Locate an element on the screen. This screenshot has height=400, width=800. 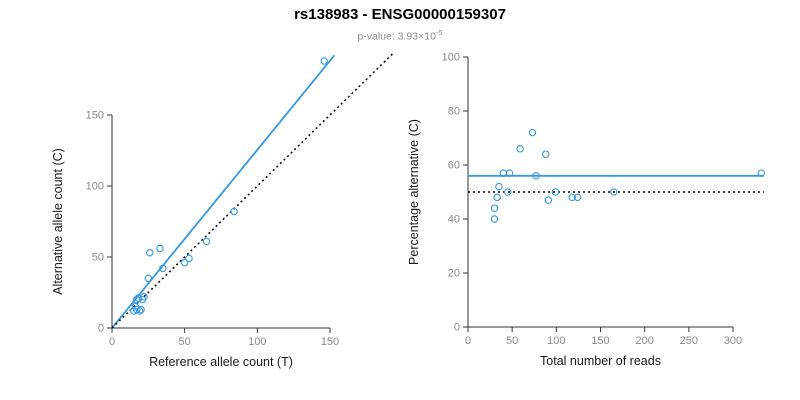
x-tick-label: 200 is located at coordinates (644, 341).